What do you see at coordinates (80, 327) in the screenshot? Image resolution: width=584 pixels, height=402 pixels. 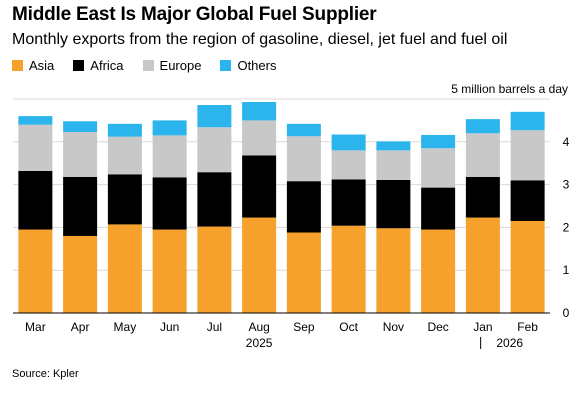 I see `x-tick-label: Apr` at bounding box center [80, 327].